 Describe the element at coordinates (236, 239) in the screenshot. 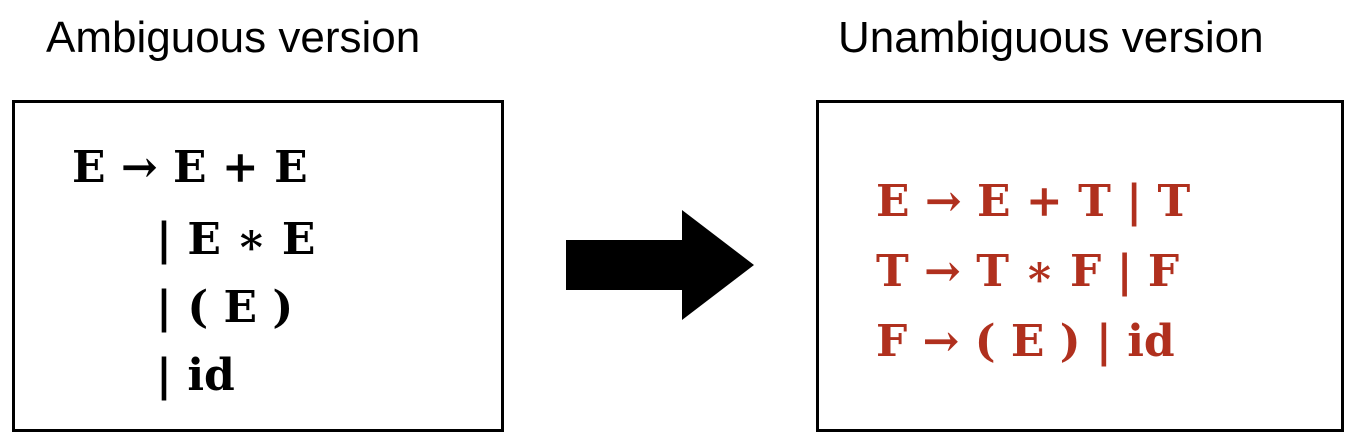

I see `ambiguous-rule-2: | E ∗ E` at that location.